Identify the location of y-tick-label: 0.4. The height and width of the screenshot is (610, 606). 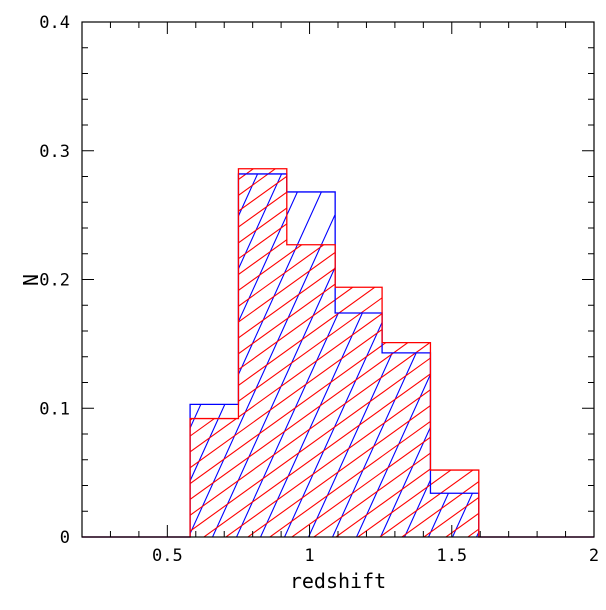
(54, 23).